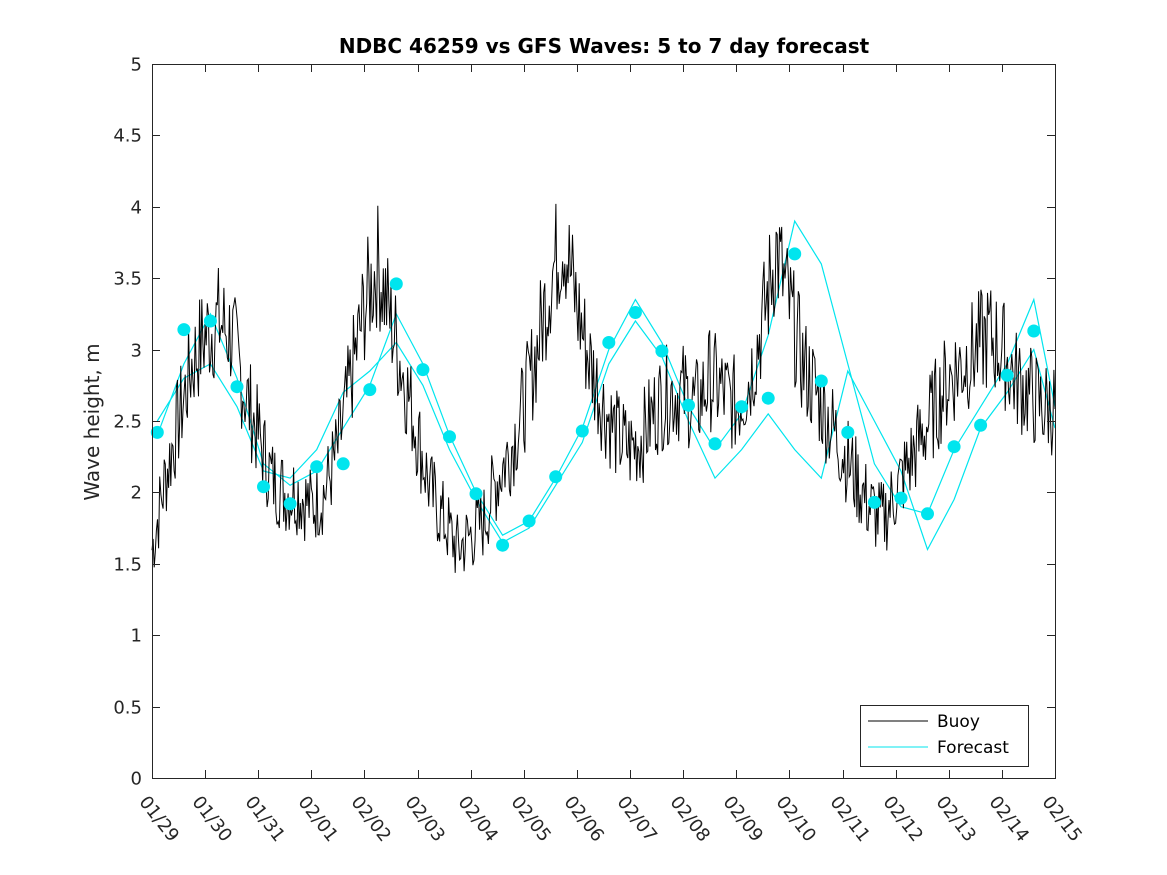  What do you see at coordinates (127, 422) in the screenshot?
I see `y-tick-label: 2.5` at bounding box center [127, 422].